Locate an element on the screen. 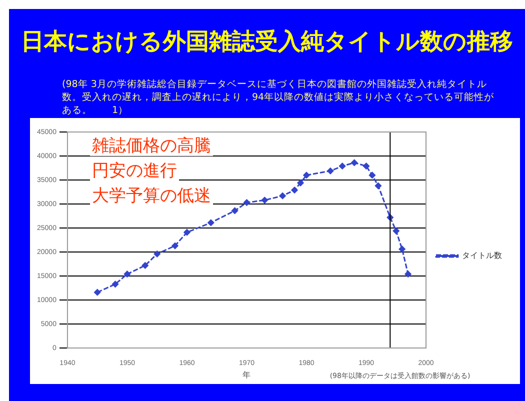 The height and width of the screenshot is (401, 525). annotation: 雑誌価格の高騰 is located at coordinates (151, 146).